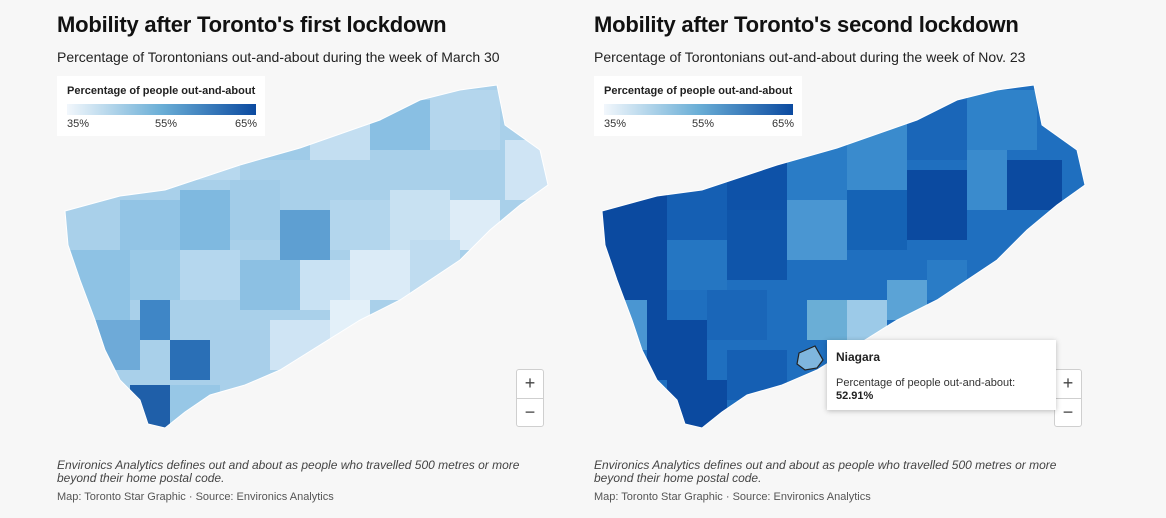  Describe the element at coordinates (926, 383) in the screenshot. I see `tooltip-metric-label: Percentage of people out-and-about:` at that location.